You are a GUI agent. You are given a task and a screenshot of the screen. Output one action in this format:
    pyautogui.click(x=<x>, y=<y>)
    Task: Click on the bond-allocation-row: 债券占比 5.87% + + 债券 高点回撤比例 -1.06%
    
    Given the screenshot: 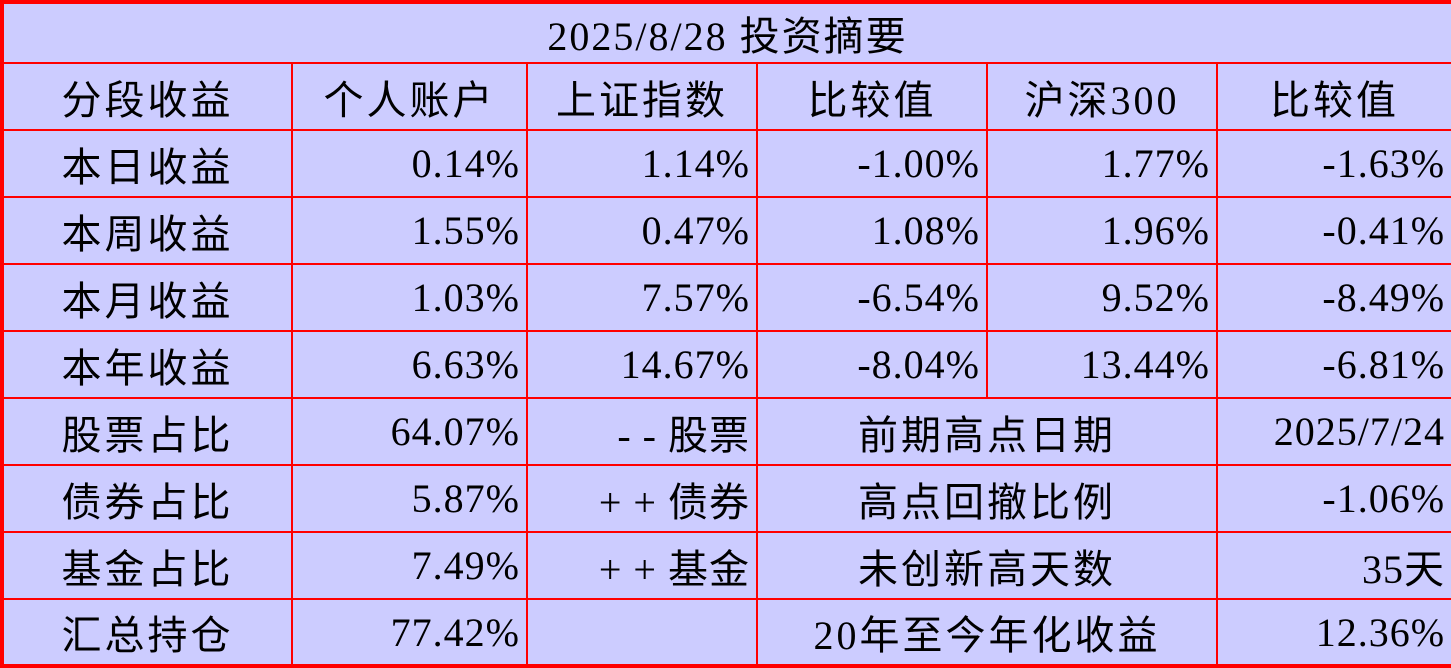 What is the action you would take?
    pyautogui.click(x=726, y=498)
    